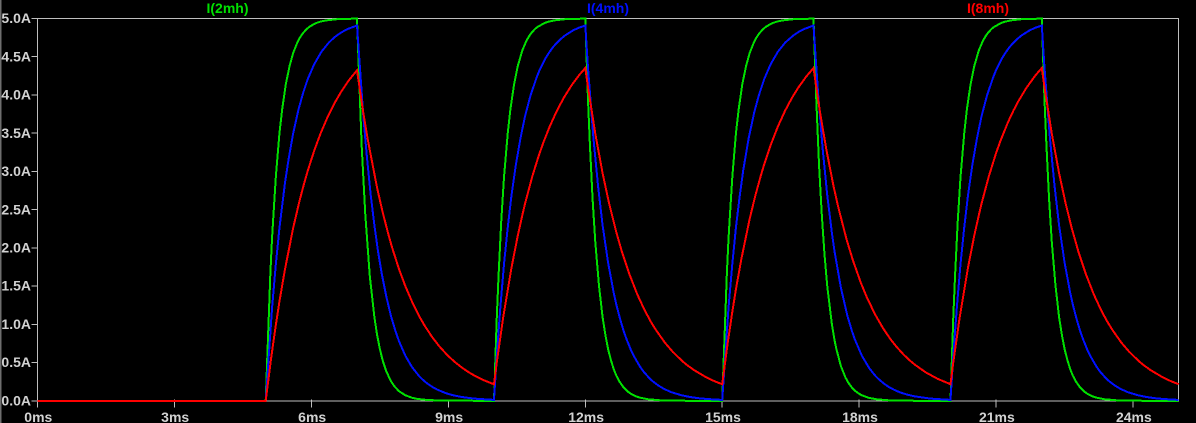 This screenshot has width=1196, height=423. I want to click on svg-text: 24ms, so click(1134, 416).